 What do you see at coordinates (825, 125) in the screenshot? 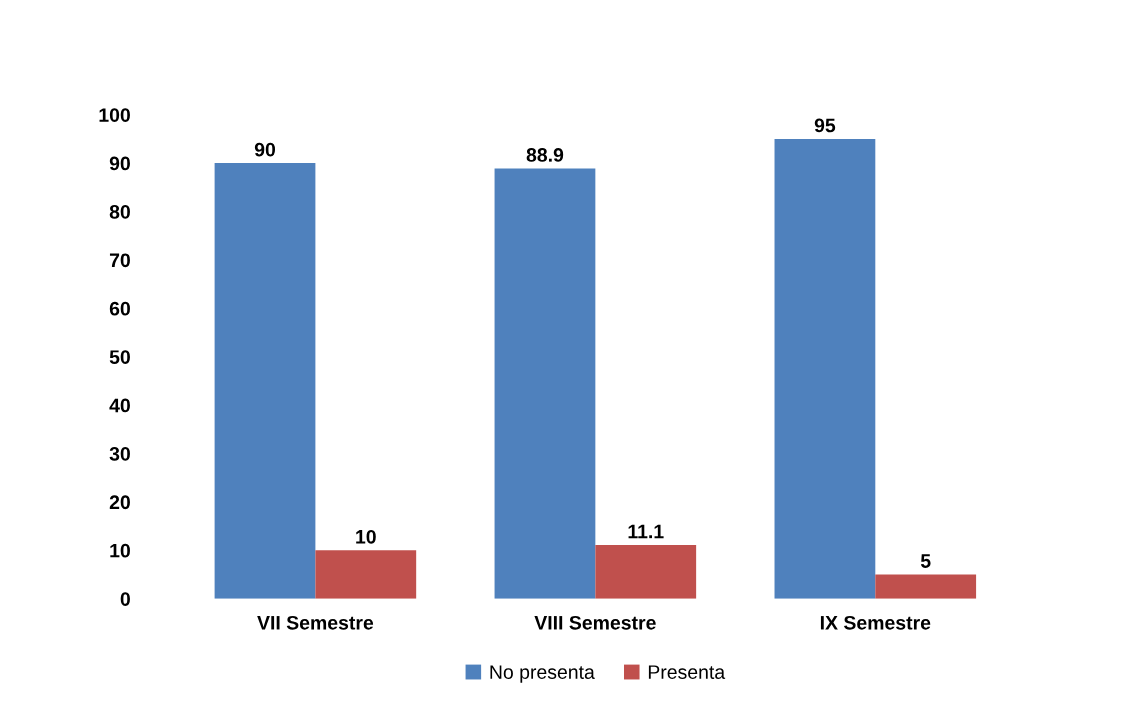
I see `data-label: 95` at bounding box center [825, 125].